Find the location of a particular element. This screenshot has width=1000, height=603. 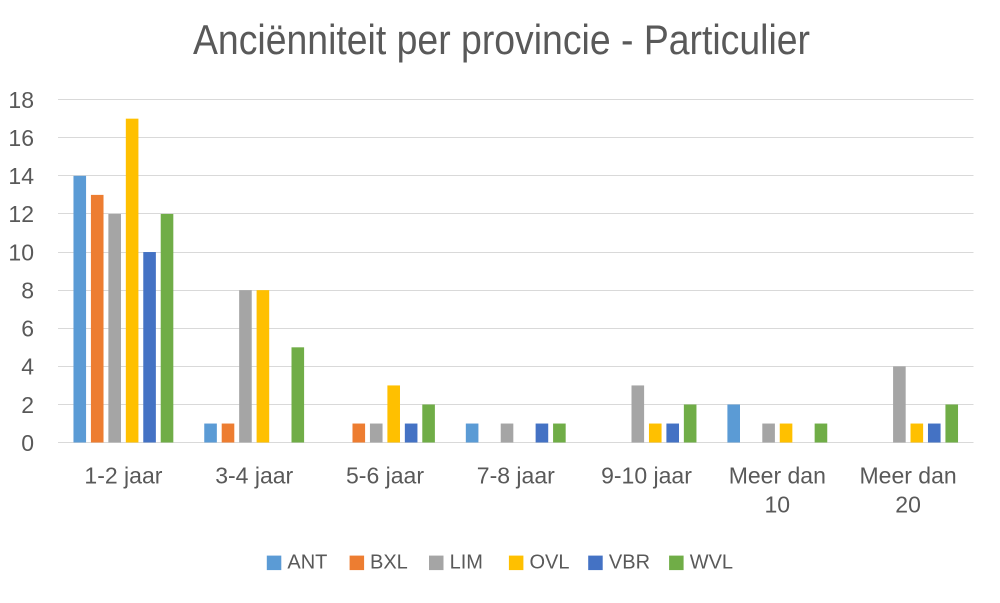

svg-text: OVL is located at coordinates (550, 562).